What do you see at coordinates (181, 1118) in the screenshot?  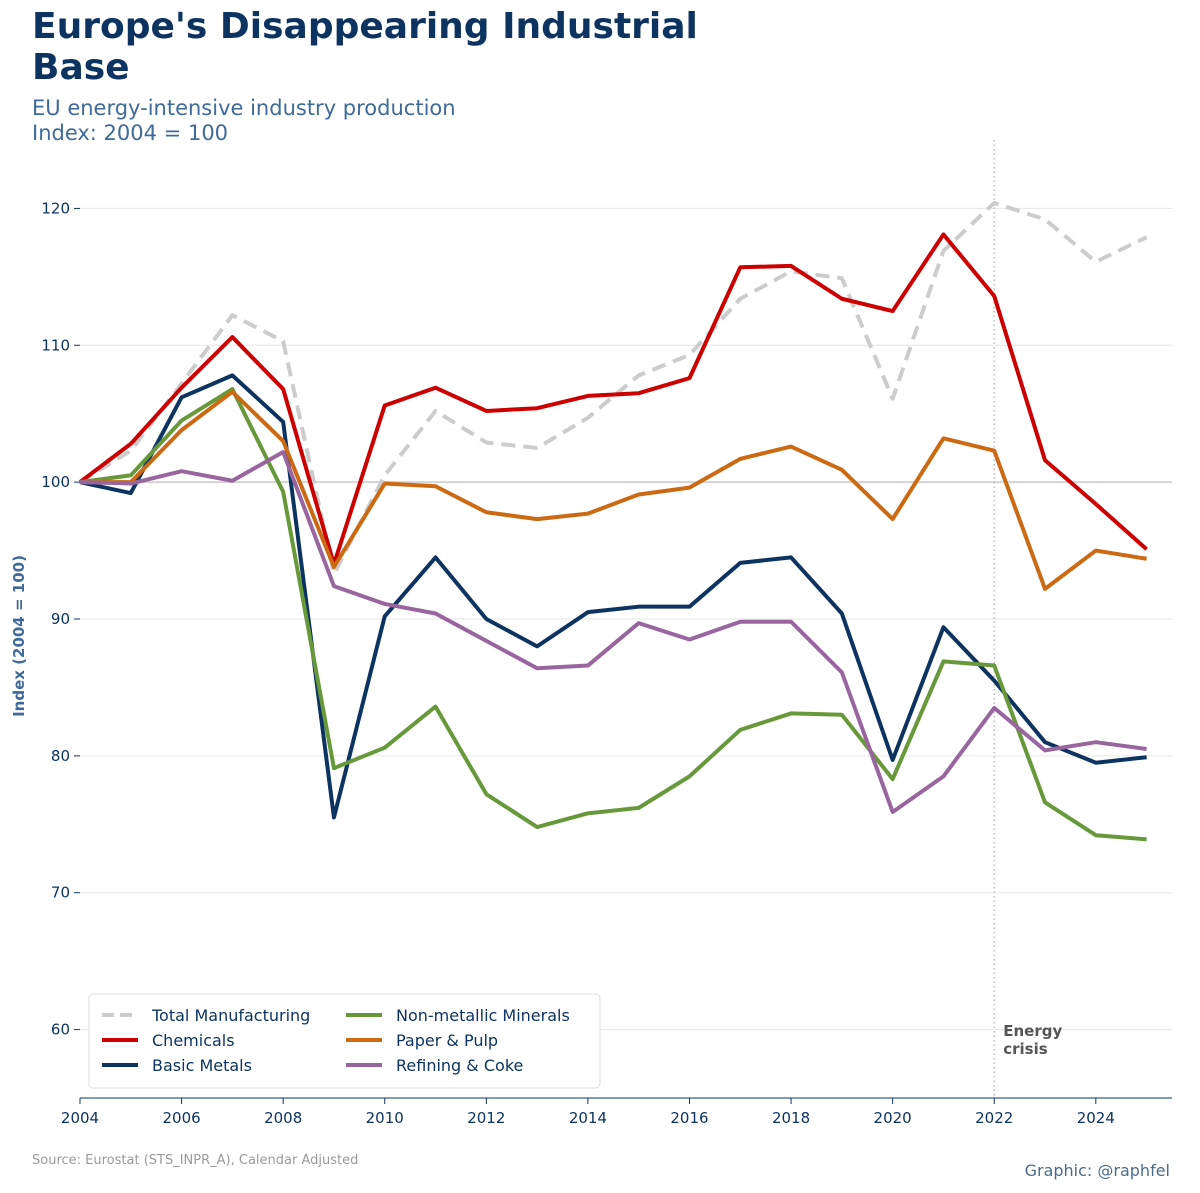 I see `x-tick-label-2006: 2006` at bounding box center [181, 1118].